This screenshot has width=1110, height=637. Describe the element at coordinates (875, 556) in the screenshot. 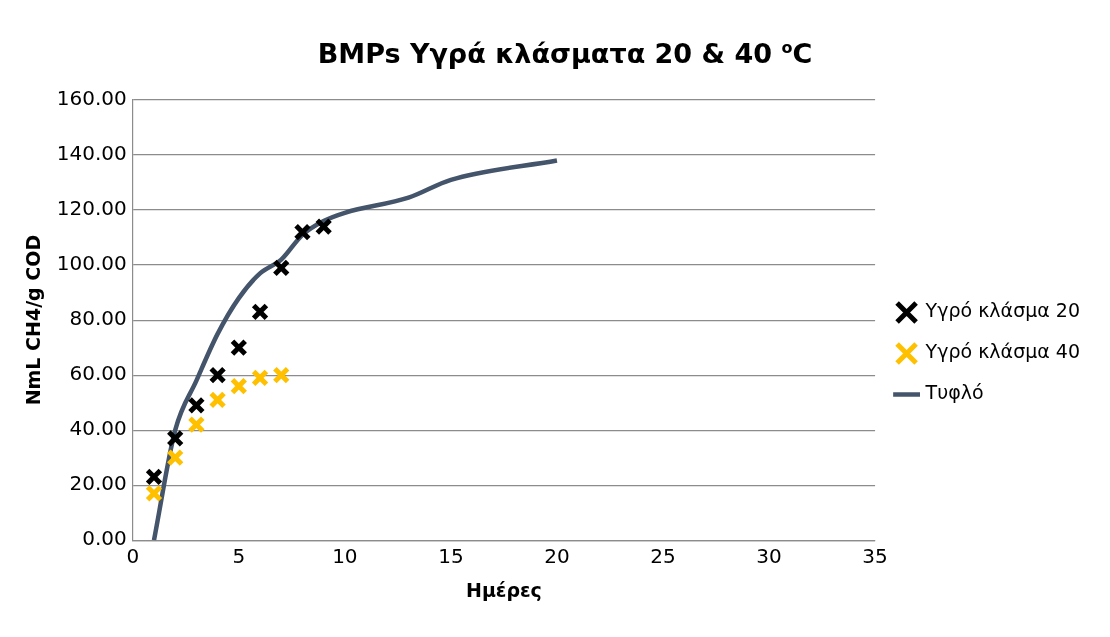

I see `x-tick-label: 35` at that location.